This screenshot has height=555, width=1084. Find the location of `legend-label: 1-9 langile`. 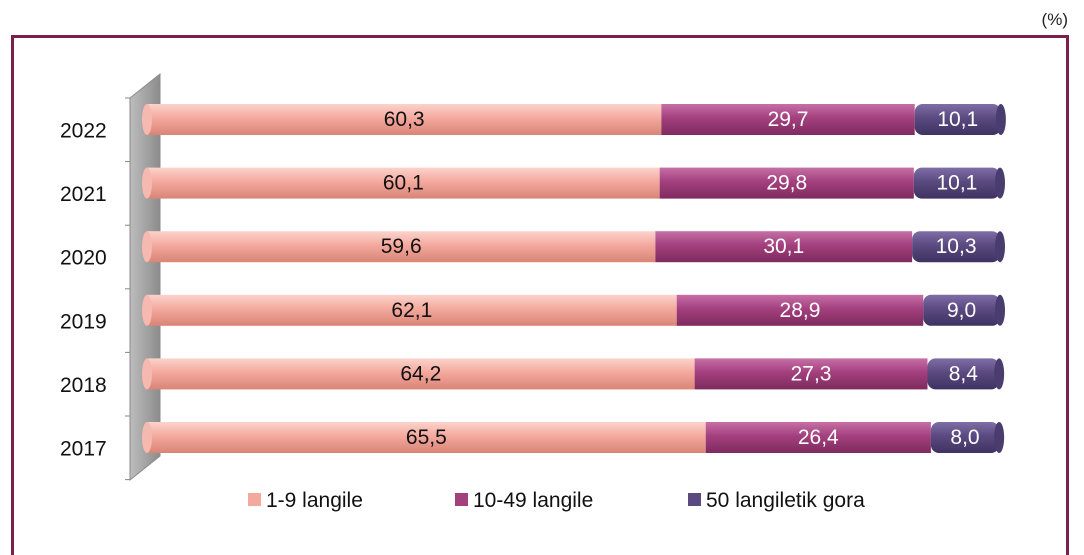

legend-label: 1-9 langile is located at coordinates (314, 500).